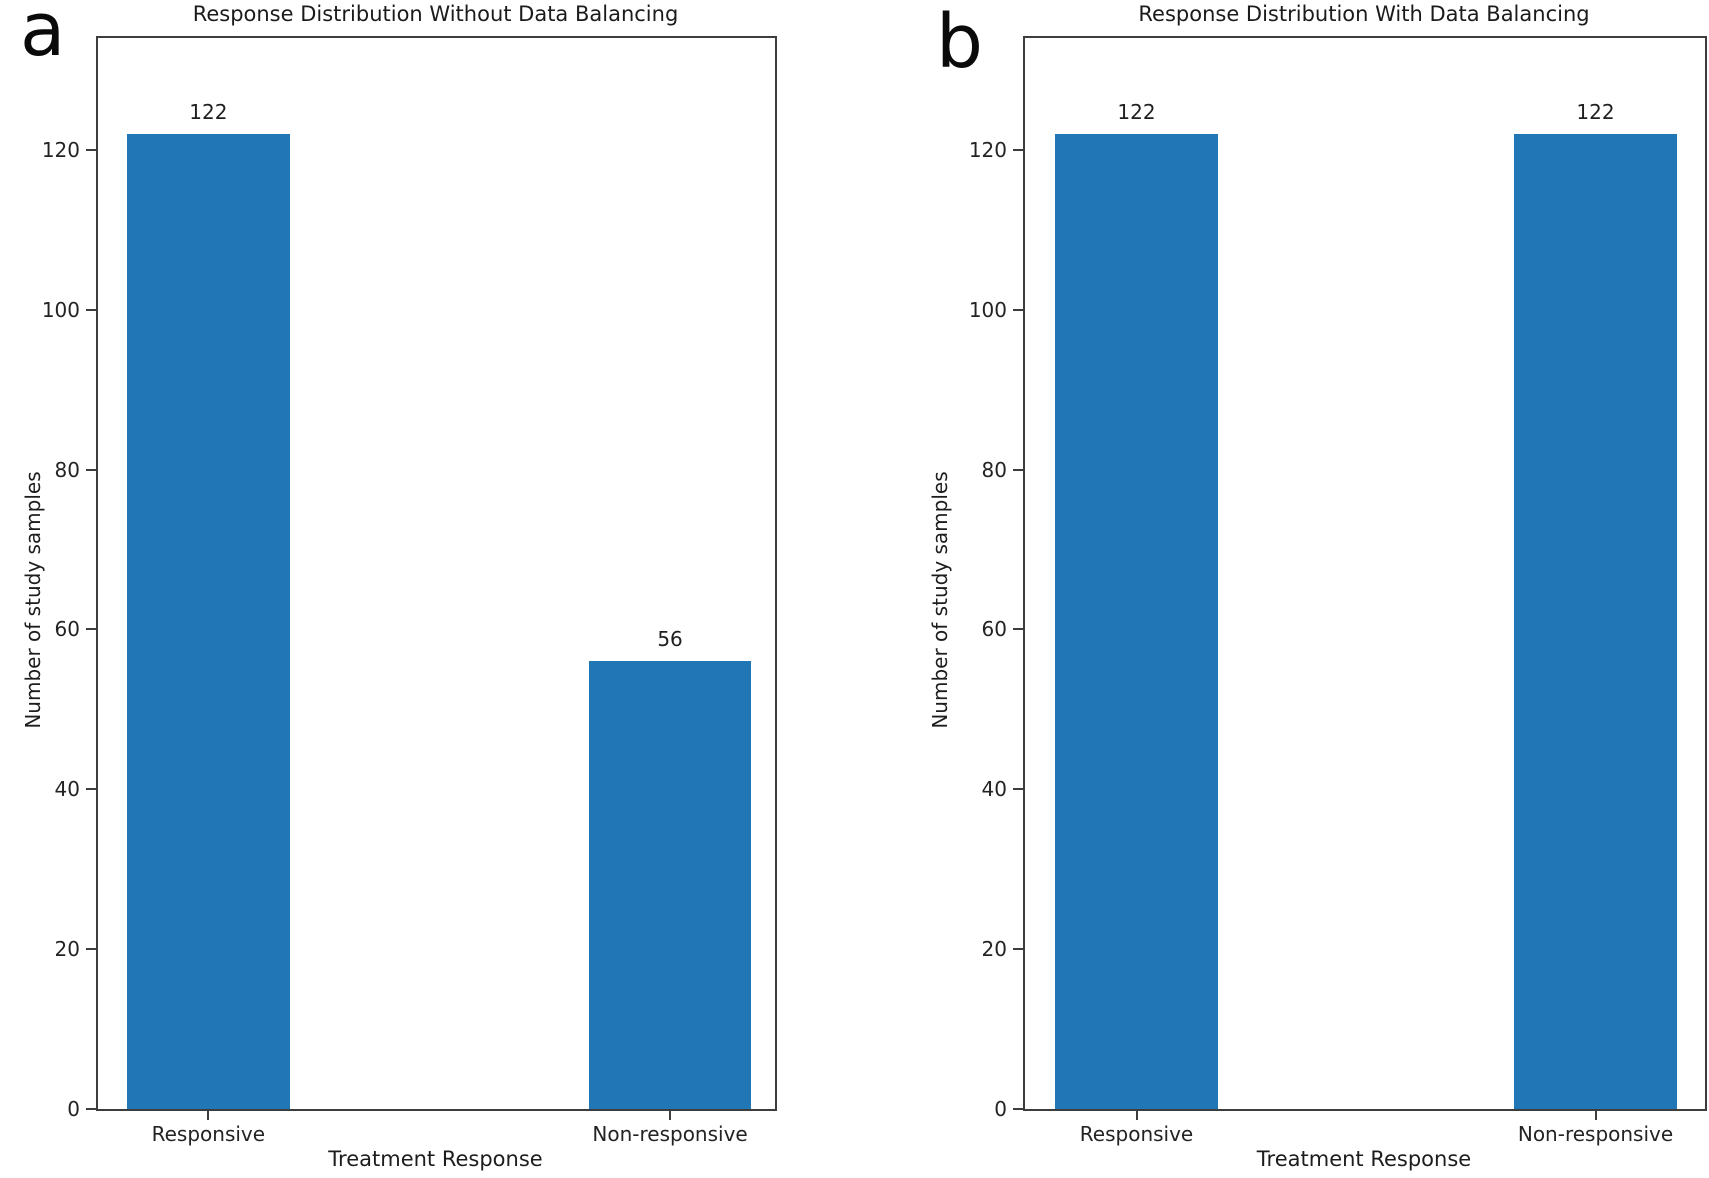 The height and width of the screenshot is (1178, 1709). What do you see at coordinates (1595, 621) in the screenshot?
I see `panel-b-bar-non-responsive` at bounding box center [1595, 621].